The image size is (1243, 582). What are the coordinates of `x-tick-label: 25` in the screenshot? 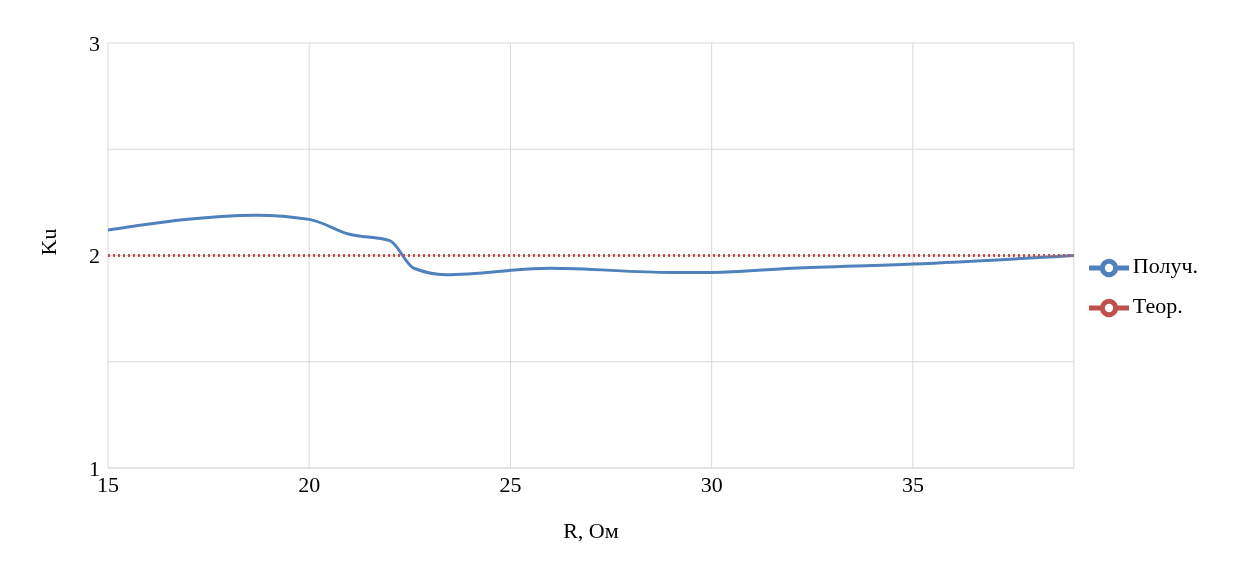 It's located at (510, 484).